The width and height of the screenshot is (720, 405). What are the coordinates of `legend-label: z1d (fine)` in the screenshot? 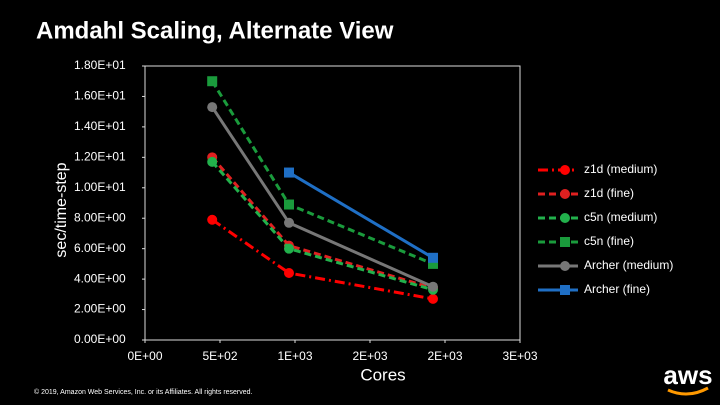 It's located at (609, 193).